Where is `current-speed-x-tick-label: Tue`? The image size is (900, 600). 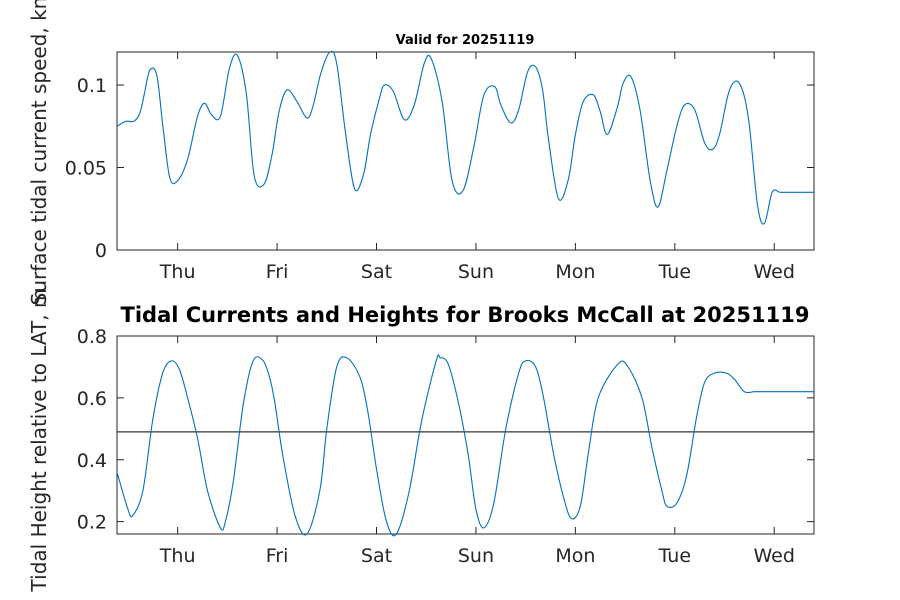
current-speed-x-tick-label: Tue is located at coordinates (674, 272).